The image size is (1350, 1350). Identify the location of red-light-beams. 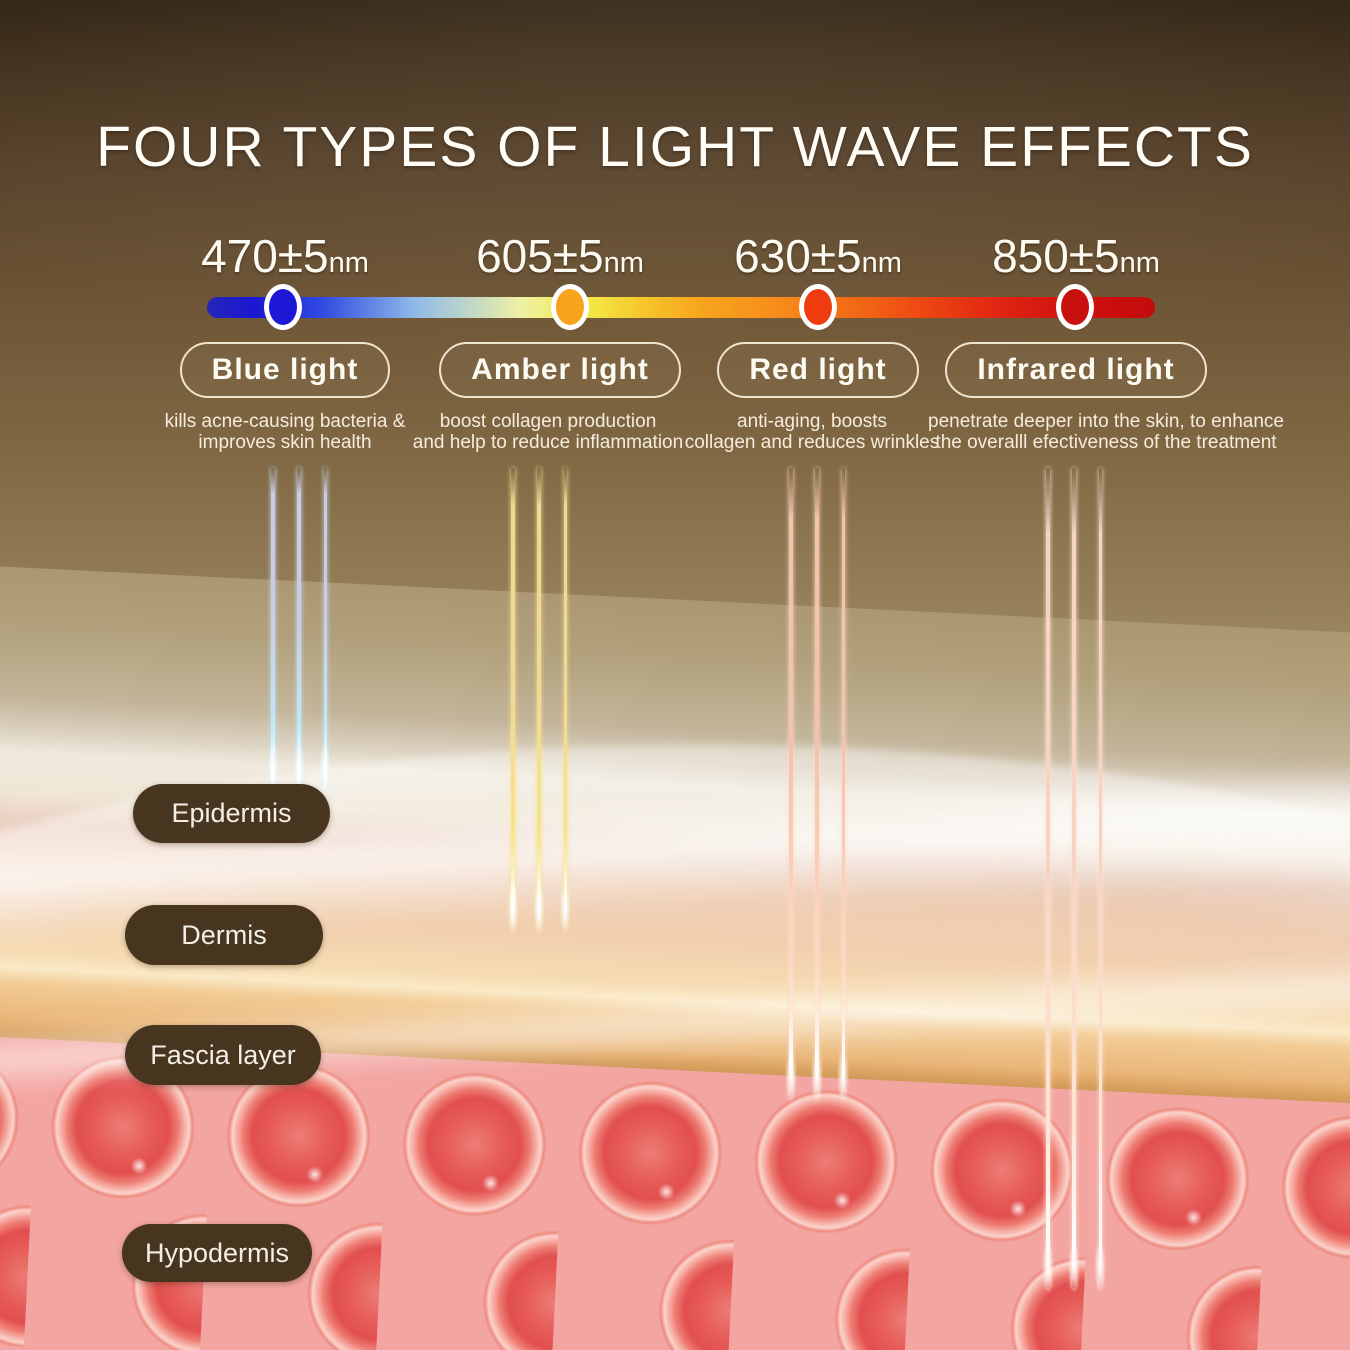
(817, 783).